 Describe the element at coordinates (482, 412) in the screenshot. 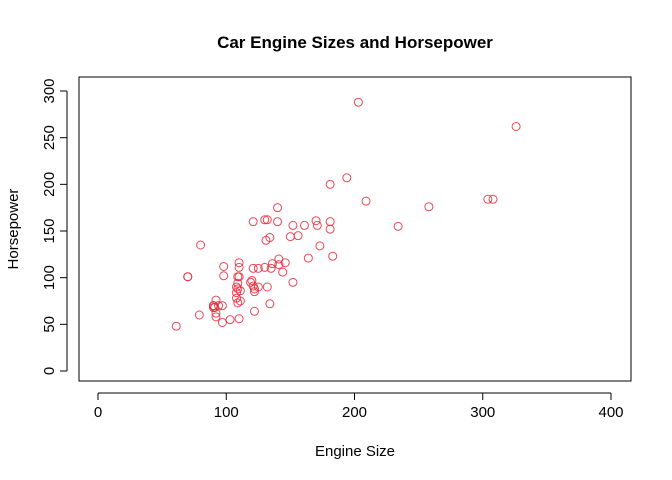

I see `x-tick-label: 300` at that location.